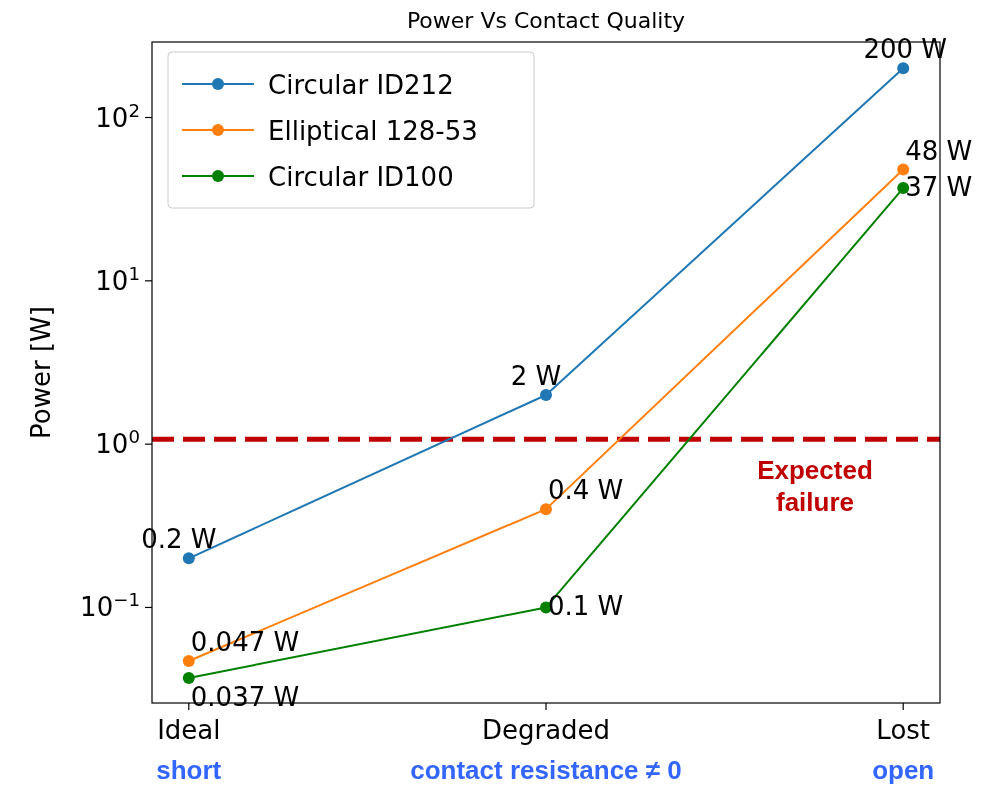  Describe the element at coordinates (546, 770) in the screenshot. I see `text: contact resistance ≠ 0` at that location.